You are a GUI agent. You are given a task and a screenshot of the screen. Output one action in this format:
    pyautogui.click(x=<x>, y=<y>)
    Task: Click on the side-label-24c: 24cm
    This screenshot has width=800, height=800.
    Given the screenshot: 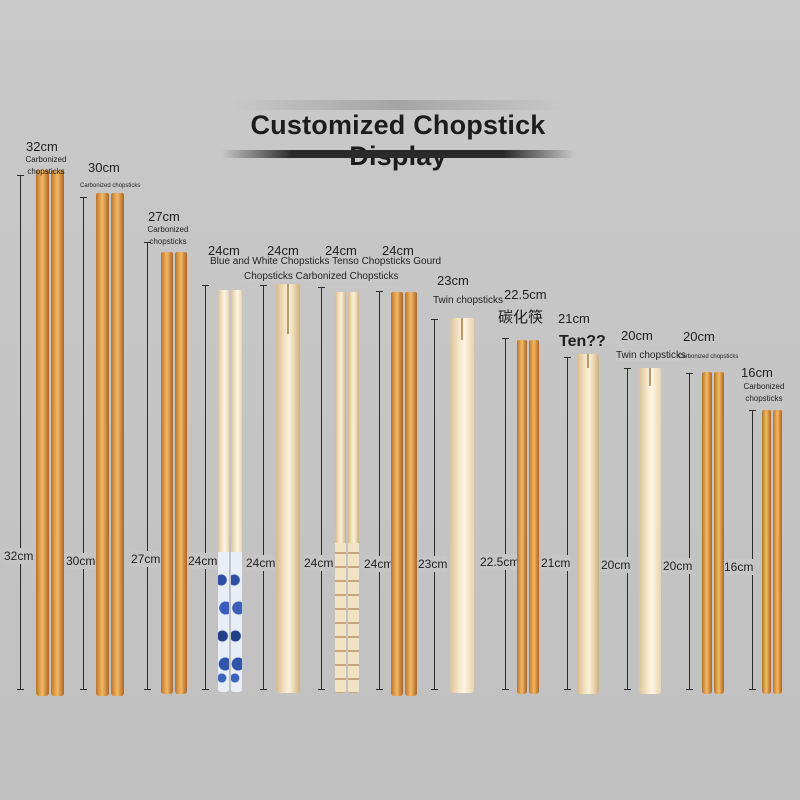 What is the action you would take?
    pyautogui.click(x=319, y=563)
    